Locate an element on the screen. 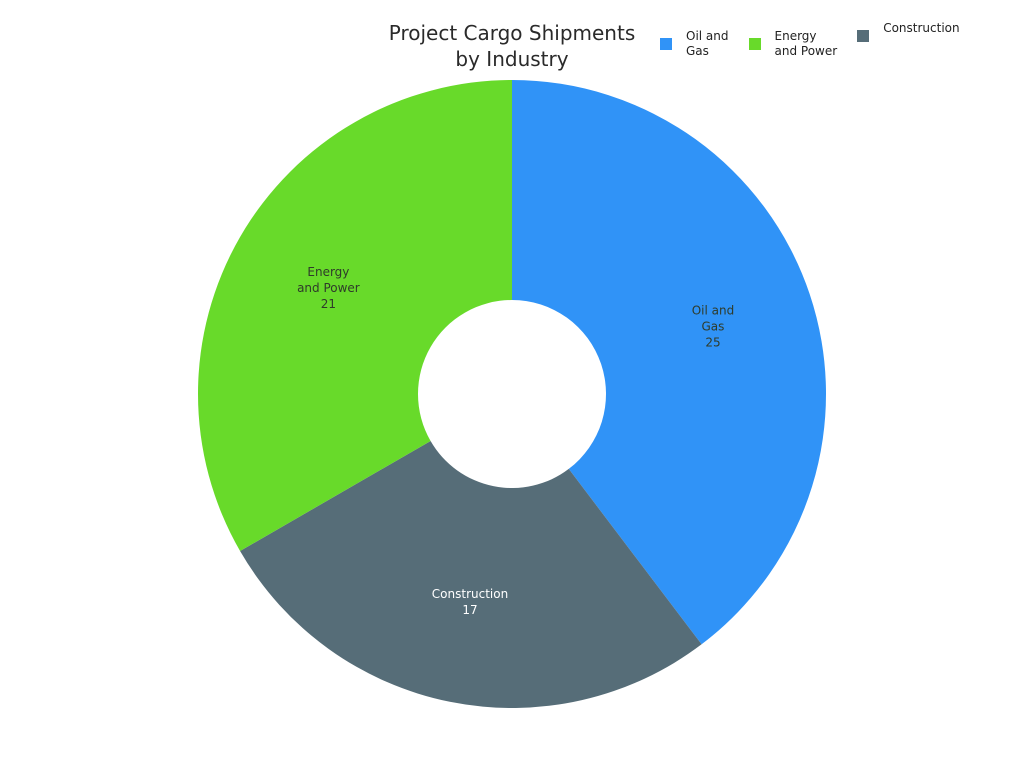 The height and width of the screenshot is (768, 1024). legend-label: Construction is located at coordinates (921, 28).